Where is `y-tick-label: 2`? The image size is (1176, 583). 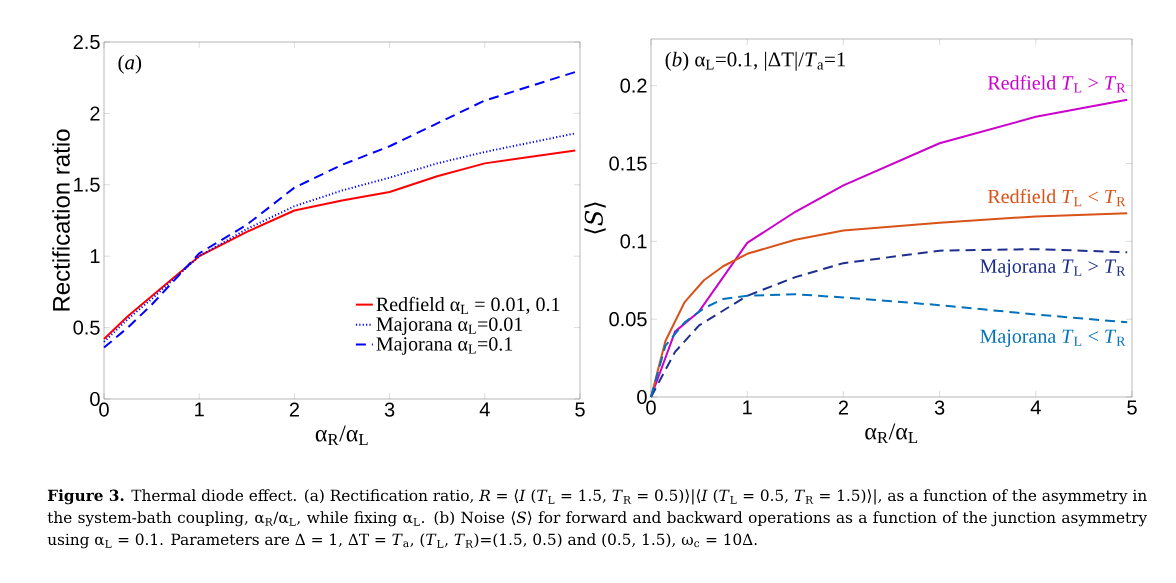
y-tick-label: 2 is located at coordinates (95, 113).